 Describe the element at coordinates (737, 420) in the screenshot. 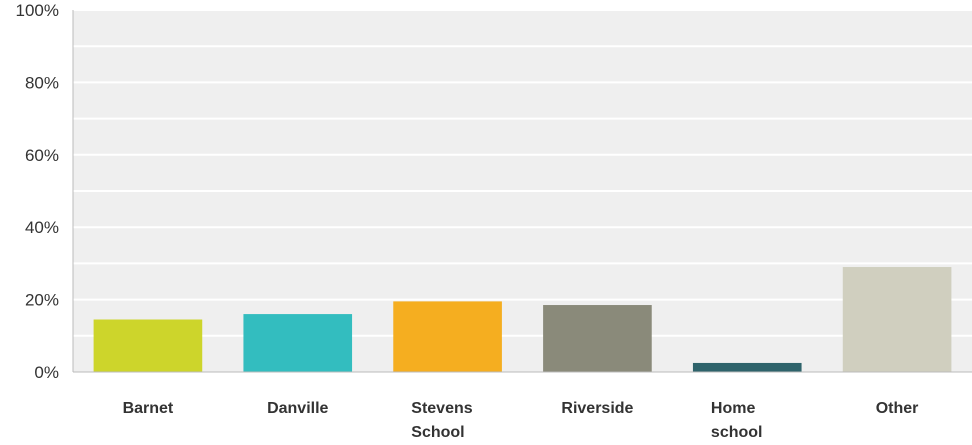

I see `x-tick-label: Home school` at that location.